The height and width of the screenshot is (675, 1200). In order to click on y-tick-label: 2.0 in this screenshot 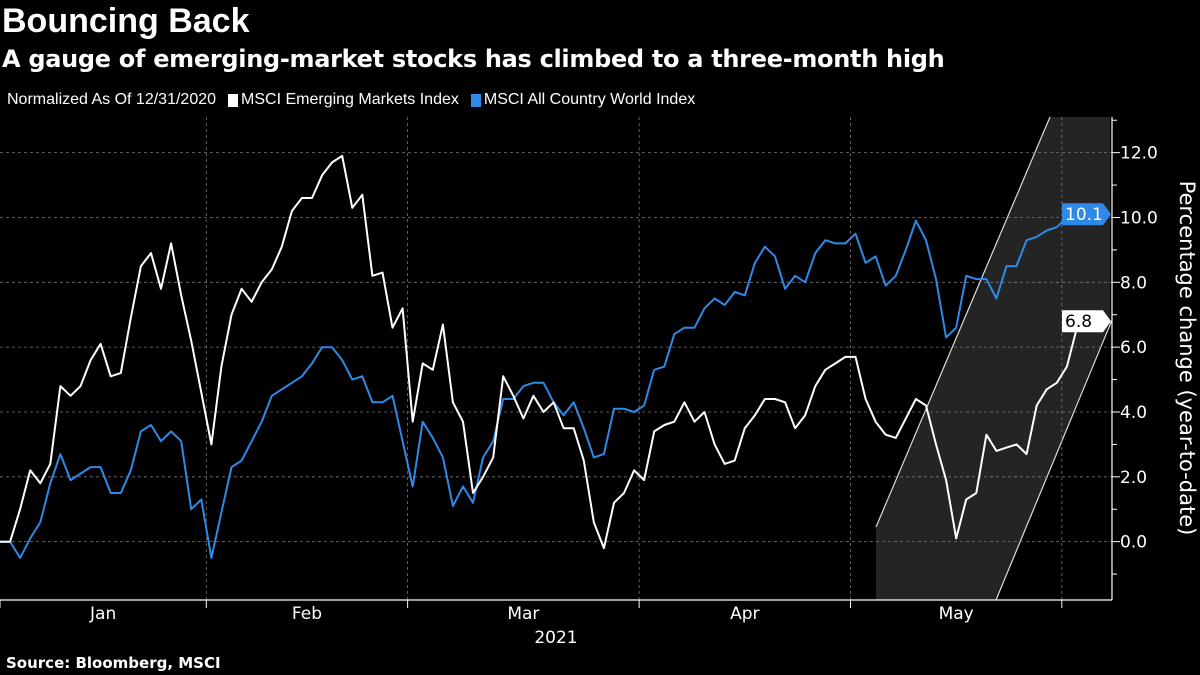, I will do `click(1133, 478)`.